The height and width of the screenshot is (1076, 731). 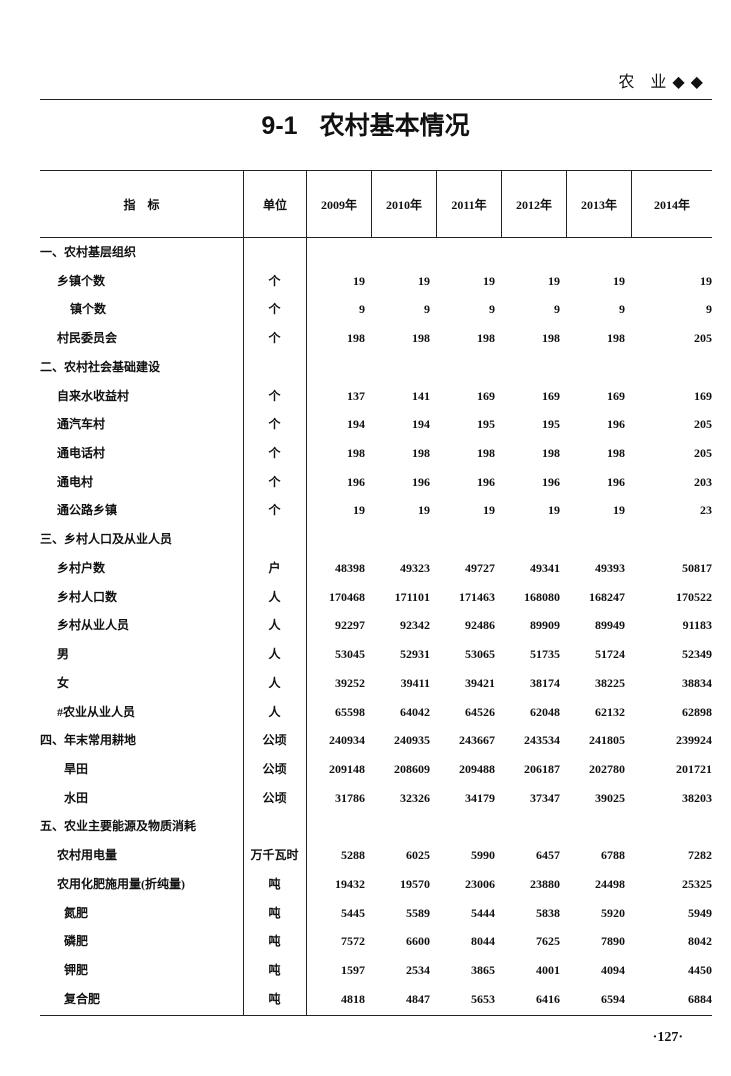 What do you see at coordinates (607, 768) in the screenshot?
I see `cell-value: 202780` at bounding box center [607, 768].